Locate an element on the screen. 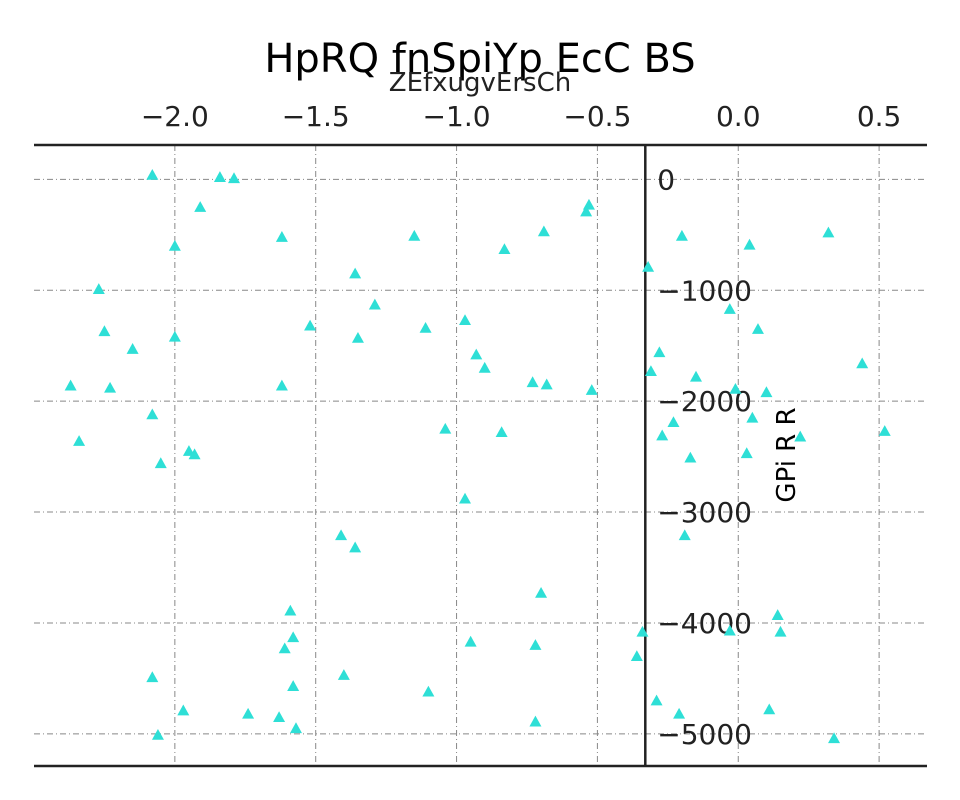 The height and width of the screenshot is (800, 960). y-tick-label: 0 is located at coordinates (666, 179).